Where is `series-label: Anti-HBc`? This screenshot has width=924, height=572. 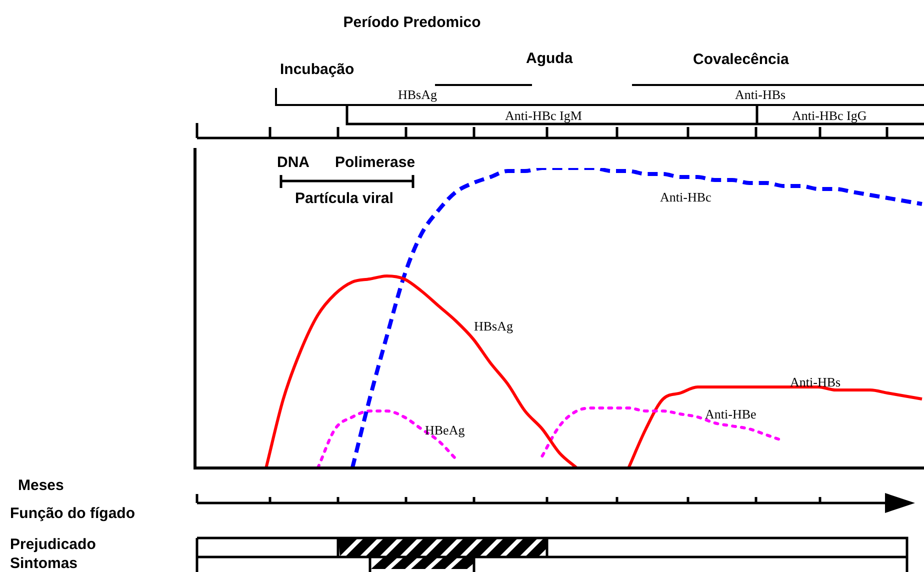
series-label: Anti-HBc is located at coordinates (686, 196).